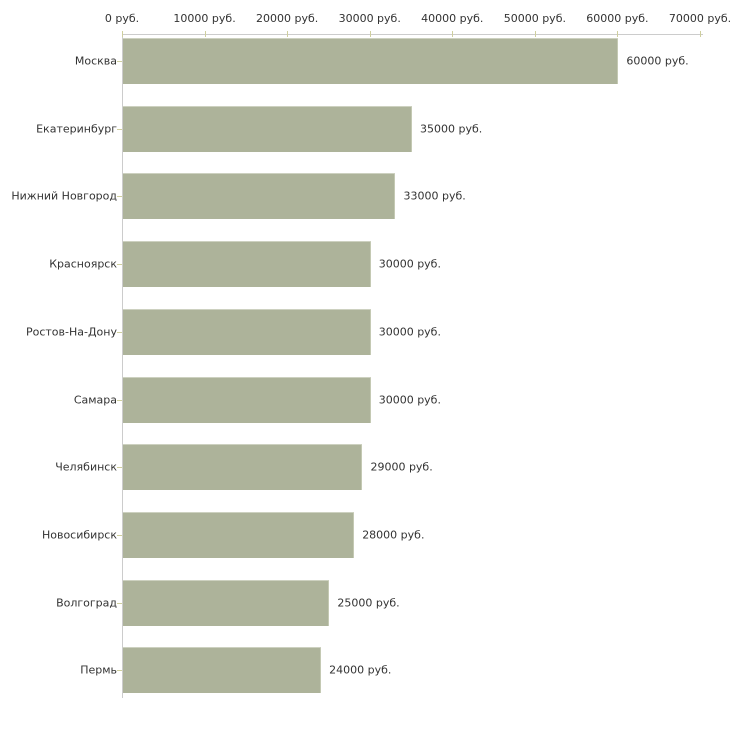  Describe the element at coordinates (360, 670) in the screenshot. I see `value-label: 24000 руб.` at that location.